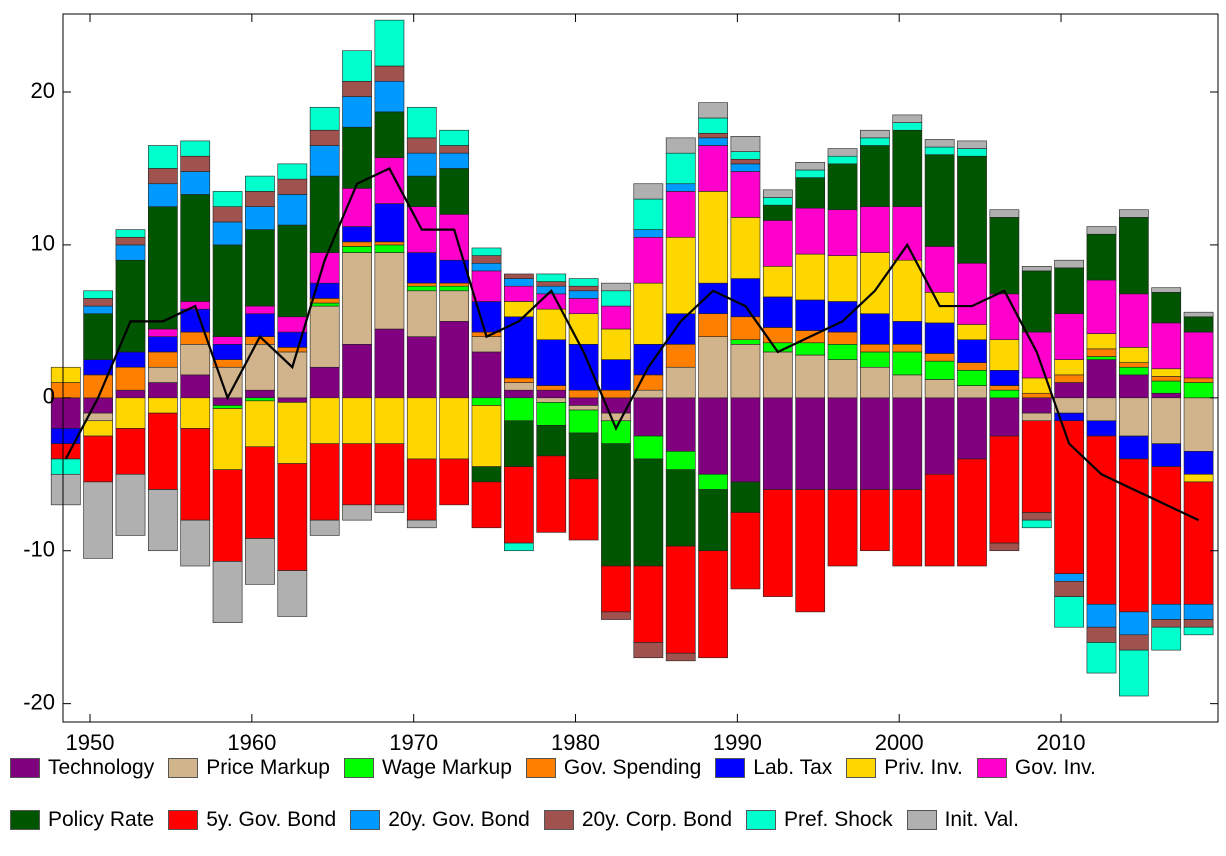 This screenshot has width=1226, height=856. I want to click on legend-item: Priv. Inv., so click(904, 768).